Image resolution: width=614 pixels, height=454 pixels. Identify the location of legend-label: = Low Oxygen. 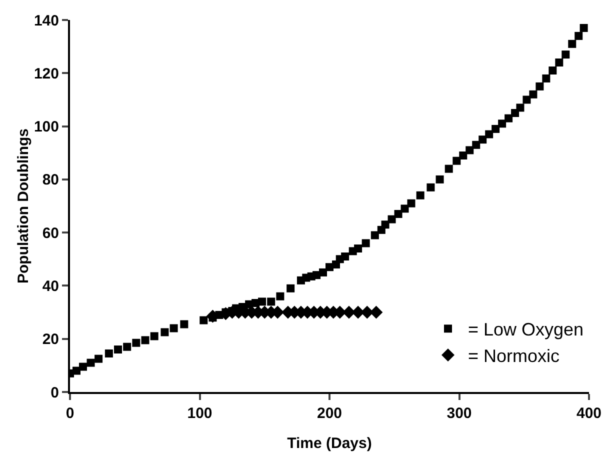
(526, 330).